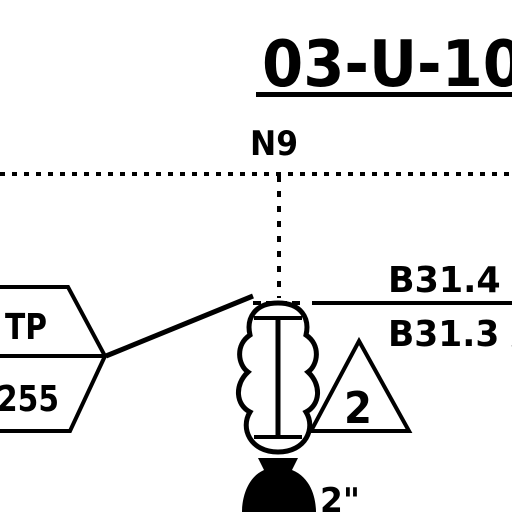  Describe the element at coordinates (29, 399) in the screenshot. I see `tag-bottom-label: 255` at that location.